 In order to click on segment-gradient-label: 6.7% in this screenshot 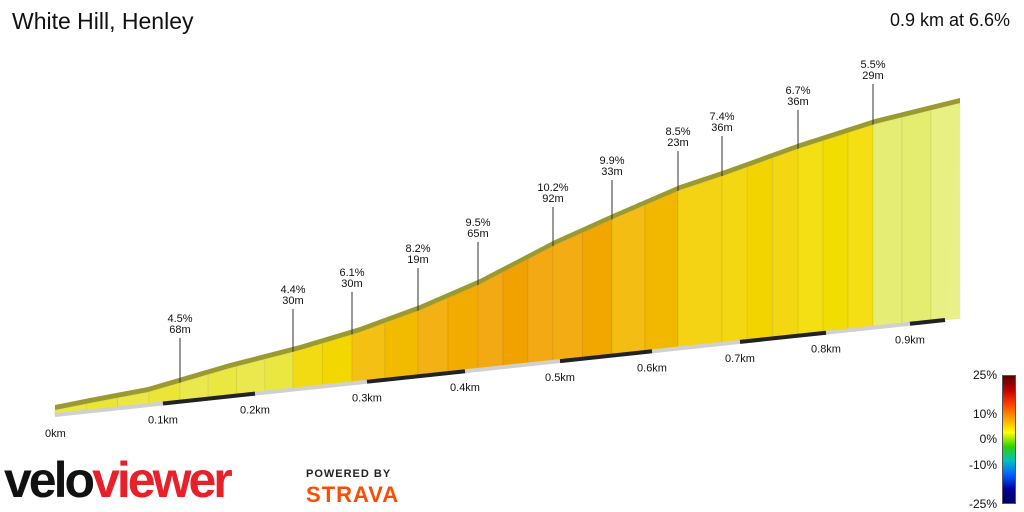, I will do `click(797, 91)`.